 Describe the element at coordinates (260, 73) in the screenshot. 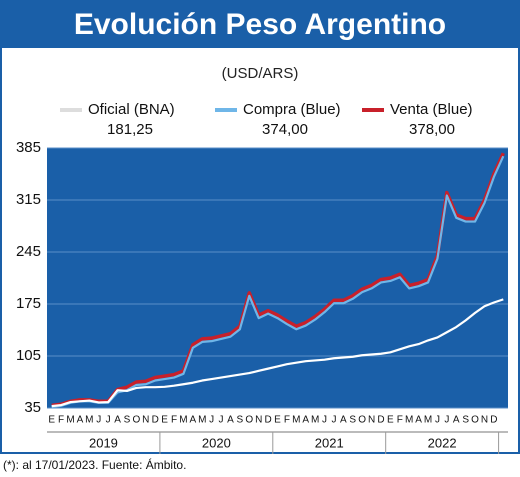

I see `chart-subtitle: (USD/ARS)` at that location.